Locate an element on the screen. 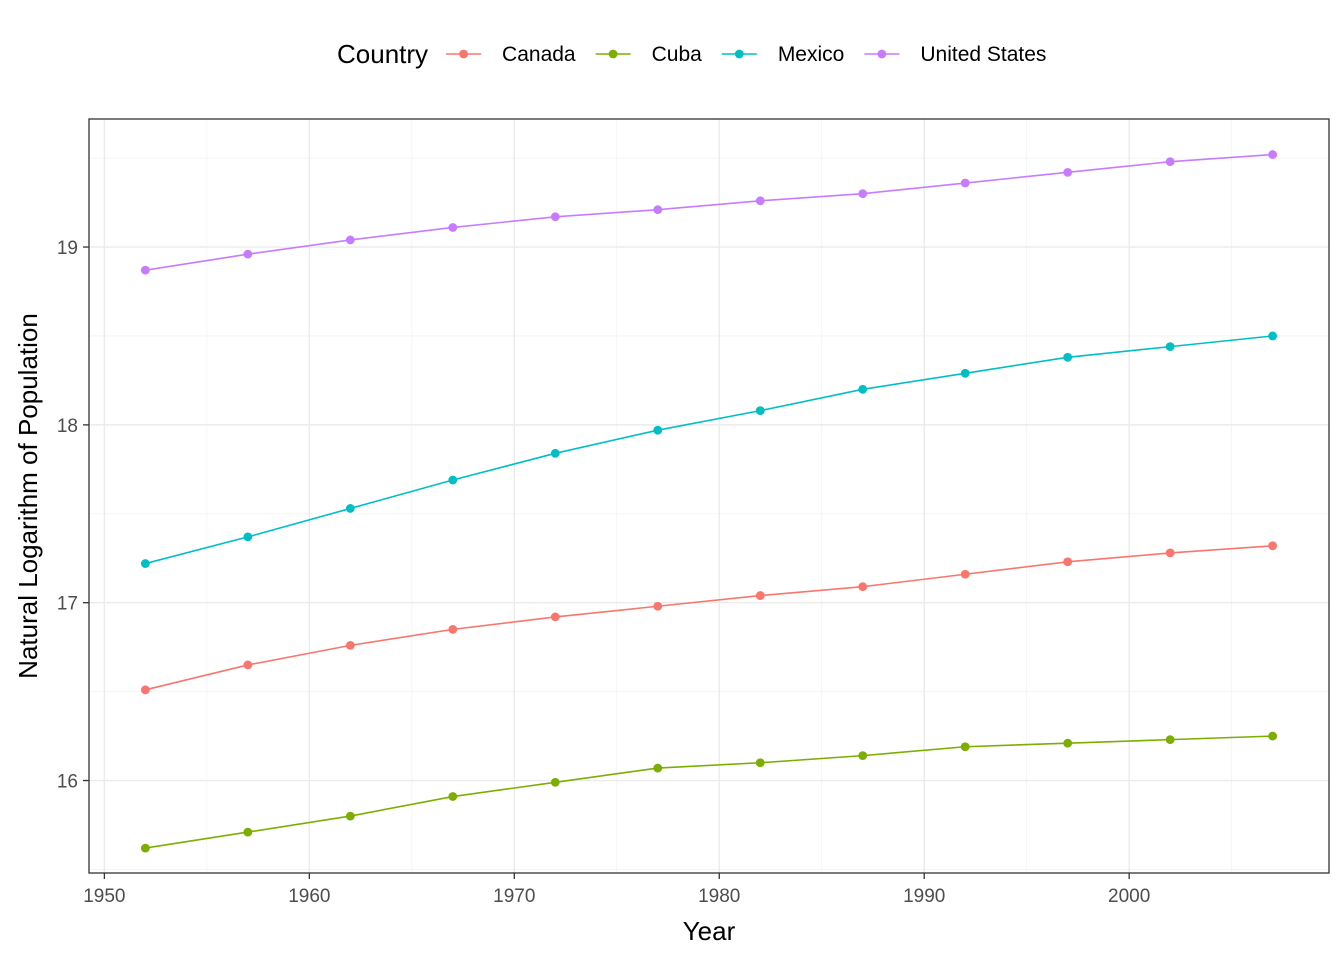 The height and width of the screenshot is (960, 1344). series-canada is located at coordinates (709, 618).